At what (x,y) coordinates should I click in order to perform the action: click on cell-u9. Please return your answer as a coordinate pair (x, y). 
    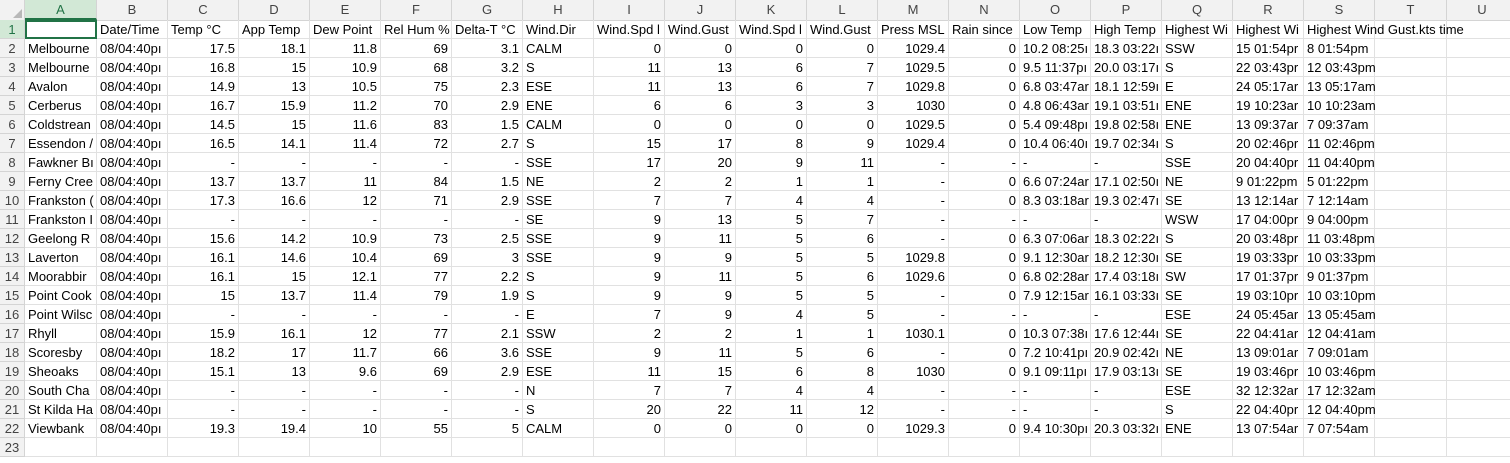
    Looking at the image, I should click on (1478, 181).